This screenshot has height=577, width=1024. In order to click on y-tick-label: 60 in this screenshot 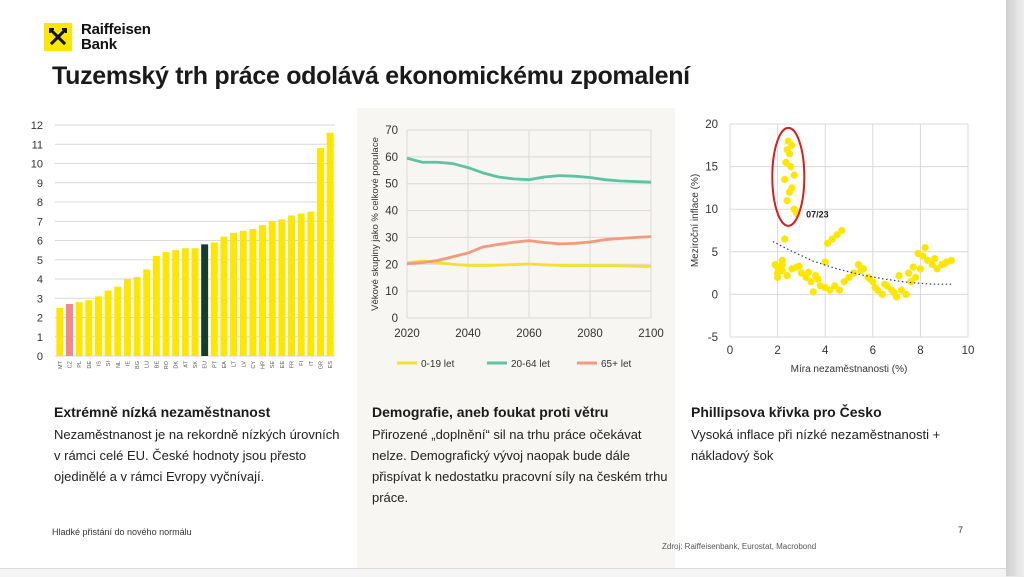, I will do `click(391, 158)`.